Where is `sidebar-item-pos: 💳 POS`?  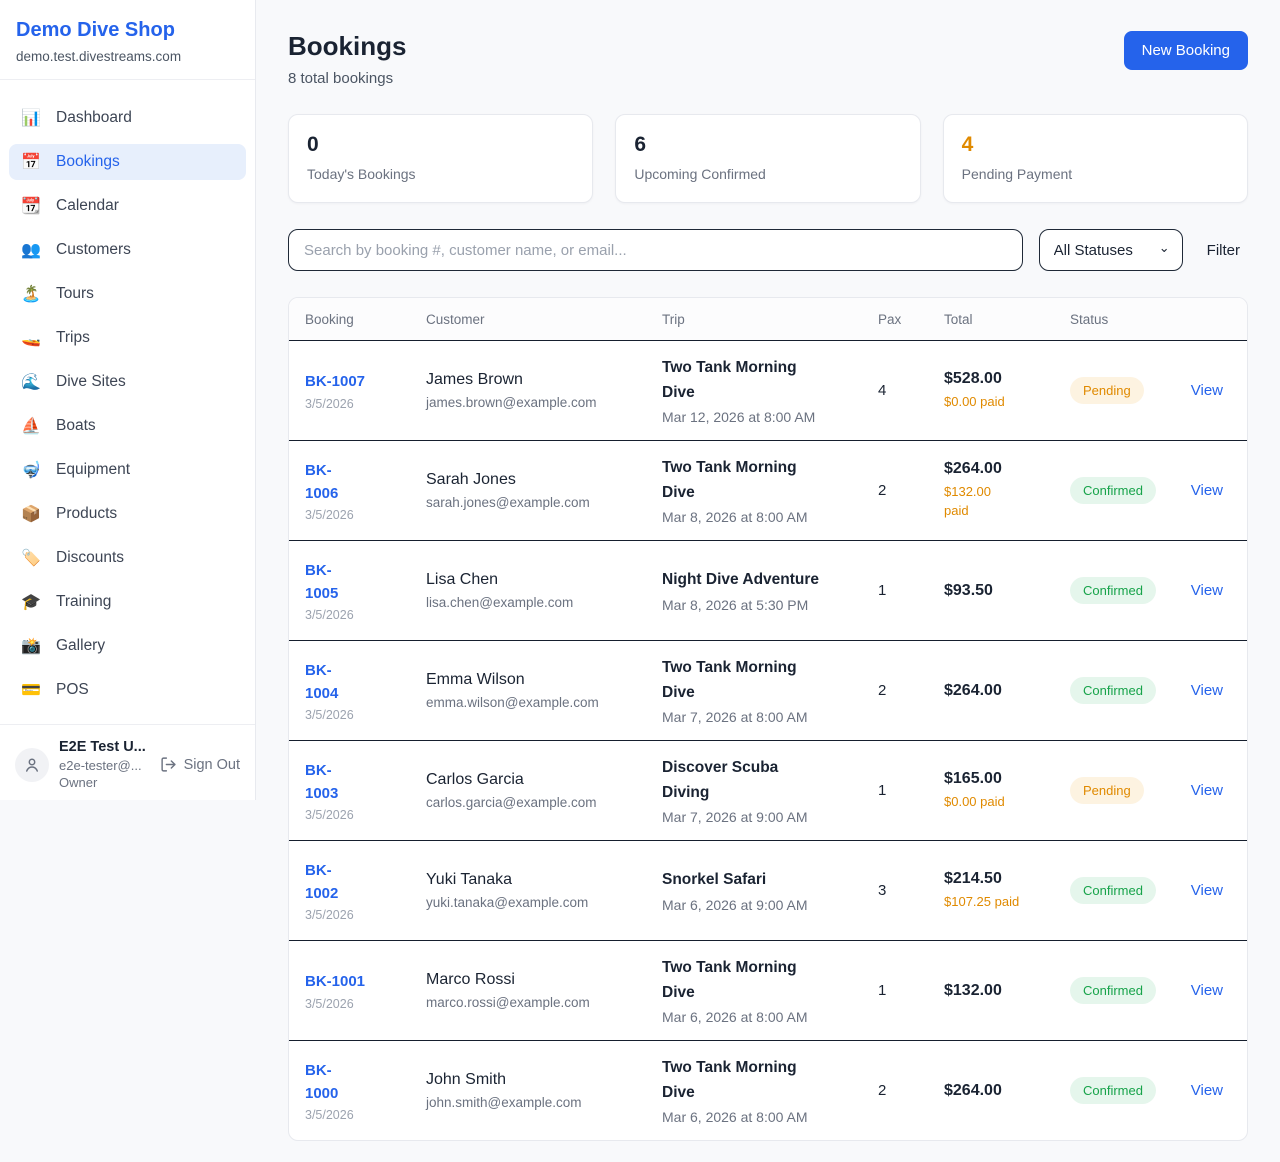
sidebar-item-pos: 💳 POS is located at coordinates (127, 690).